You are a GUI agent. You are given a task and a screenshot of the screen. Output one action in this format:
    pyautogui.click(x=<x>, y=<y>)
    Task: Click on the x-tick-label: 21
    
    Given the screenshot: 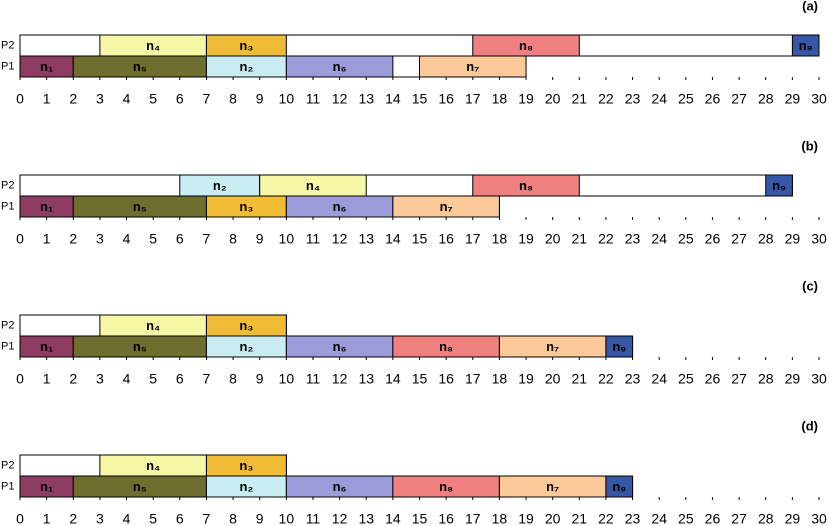 What is the action you would take?
    pyautogui.click(x=580, y=99)
    